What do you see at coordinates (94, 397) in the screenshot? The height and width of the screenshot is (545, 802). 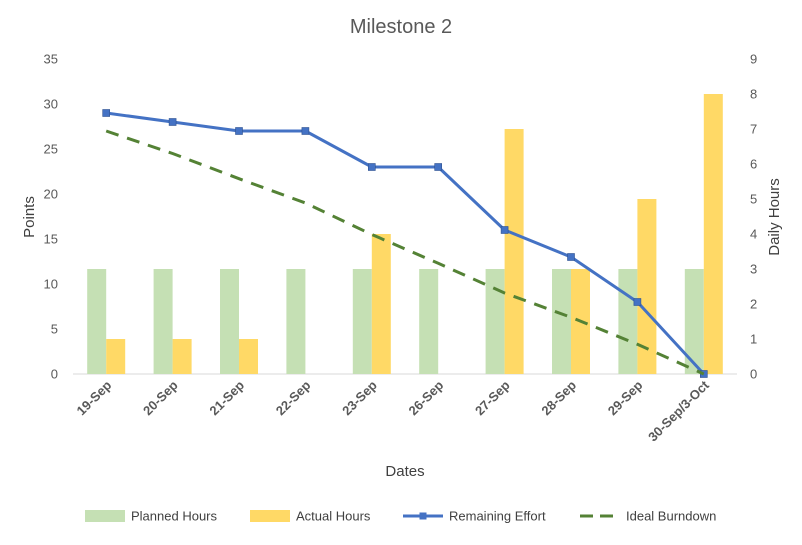 I see `x-tick-label: 19-Sep` at bounding box center [94, 397].